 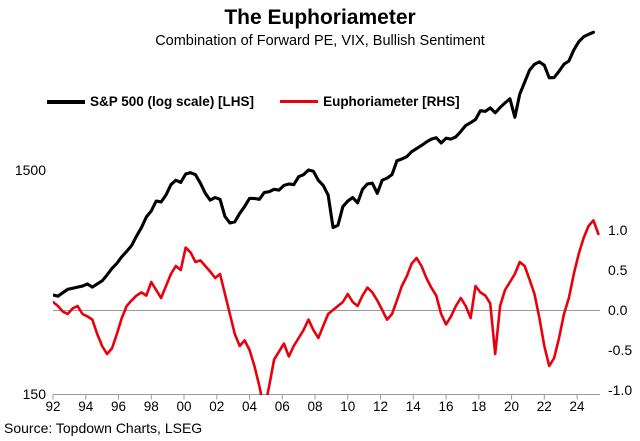 What do you see at coordinates (34, 394) in the screenshot?
I see `y-axis-left-tick-150: 150` at bounding box center [34, 394].